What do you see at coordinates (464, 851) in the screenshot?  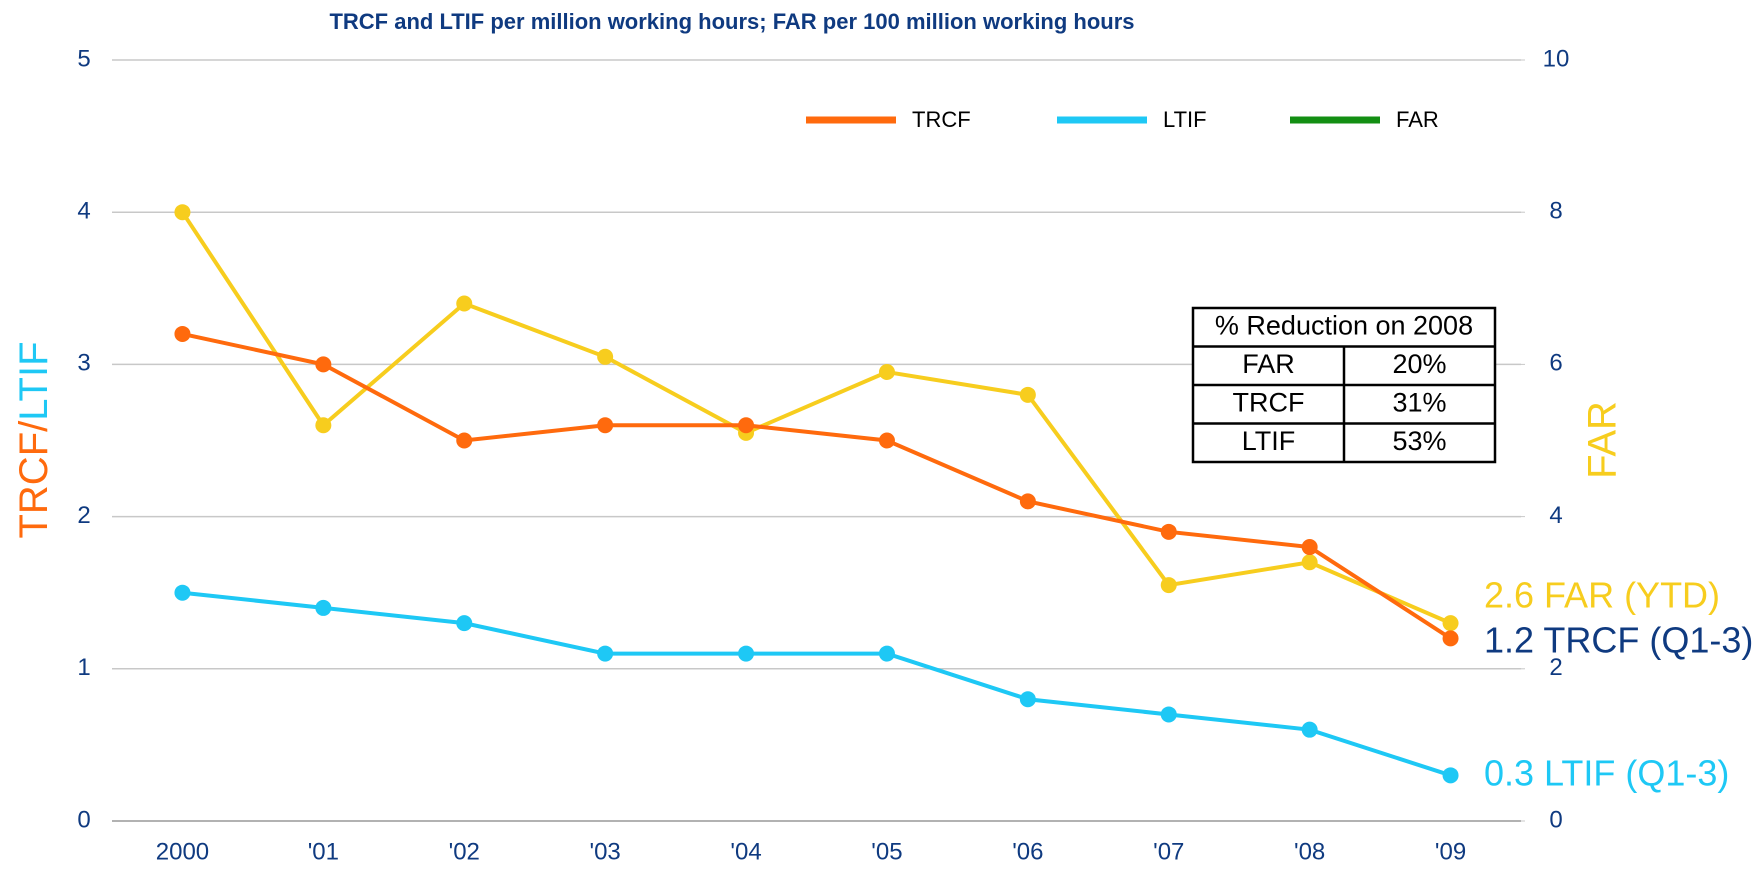 I see `x-tick-label: '02` at bounding box center [464, 851].